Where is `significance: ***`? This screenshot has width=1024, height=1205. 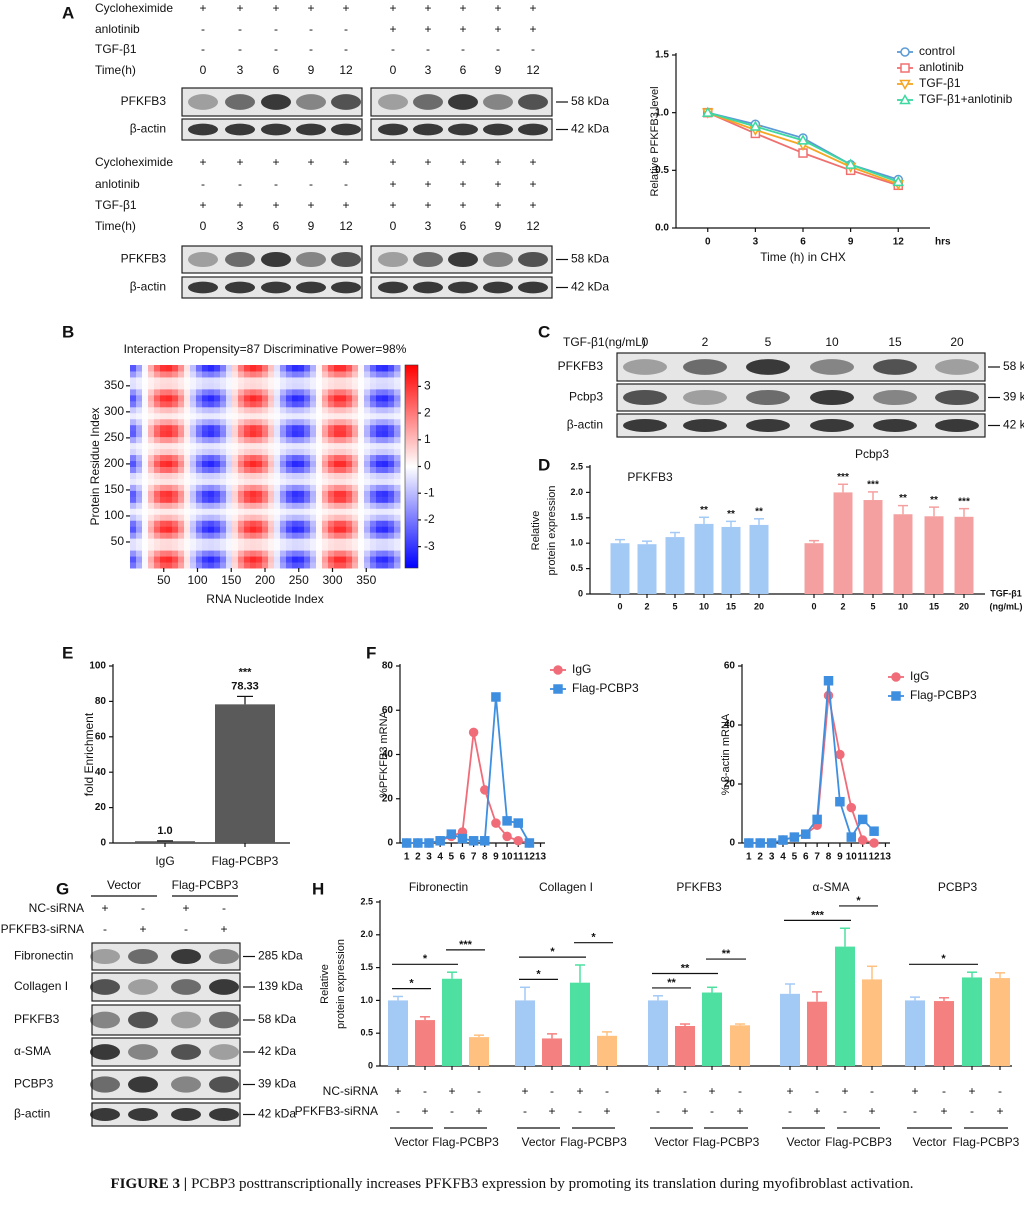 significance: *** is located at coordinates (964, 501).